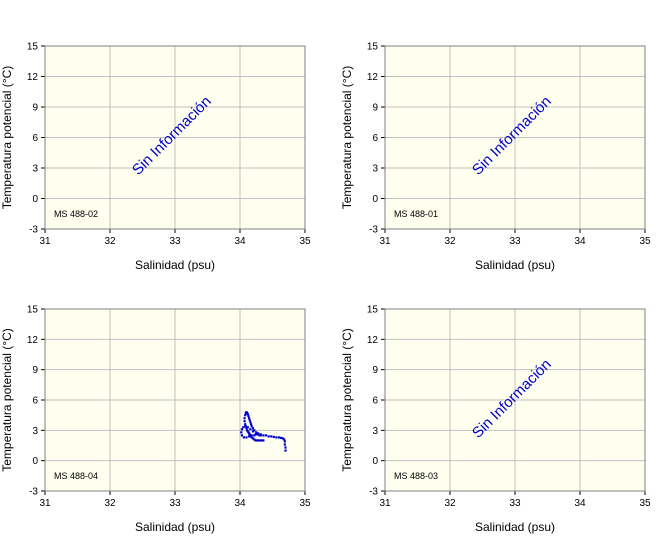  What do you see at coordinates (416, 476) in the screenshot?
I see `station-label: MS 488-03` at bounding box center [416, 476].